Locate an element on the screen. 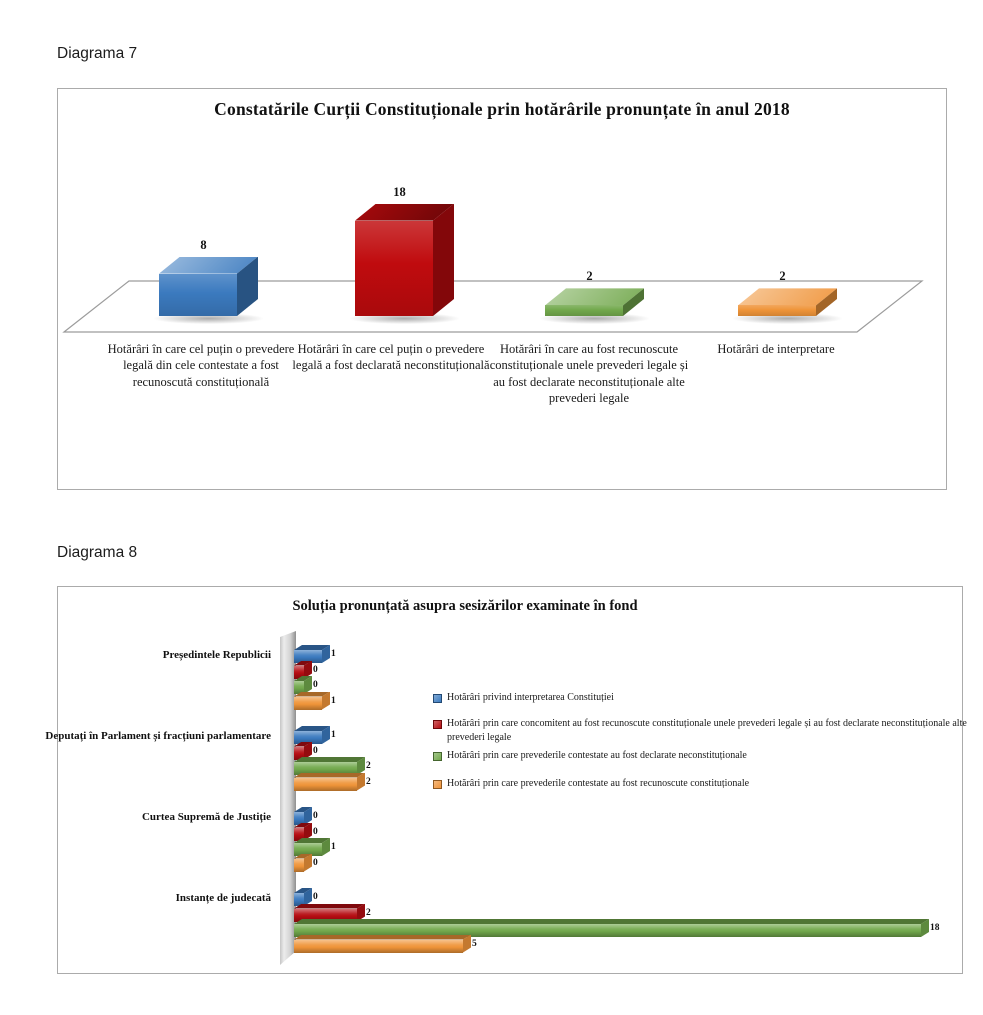 The height and width of the screenshot is (1015, 983). category-label: Hotărâri de interpretare is located at coordinates (776, 349).